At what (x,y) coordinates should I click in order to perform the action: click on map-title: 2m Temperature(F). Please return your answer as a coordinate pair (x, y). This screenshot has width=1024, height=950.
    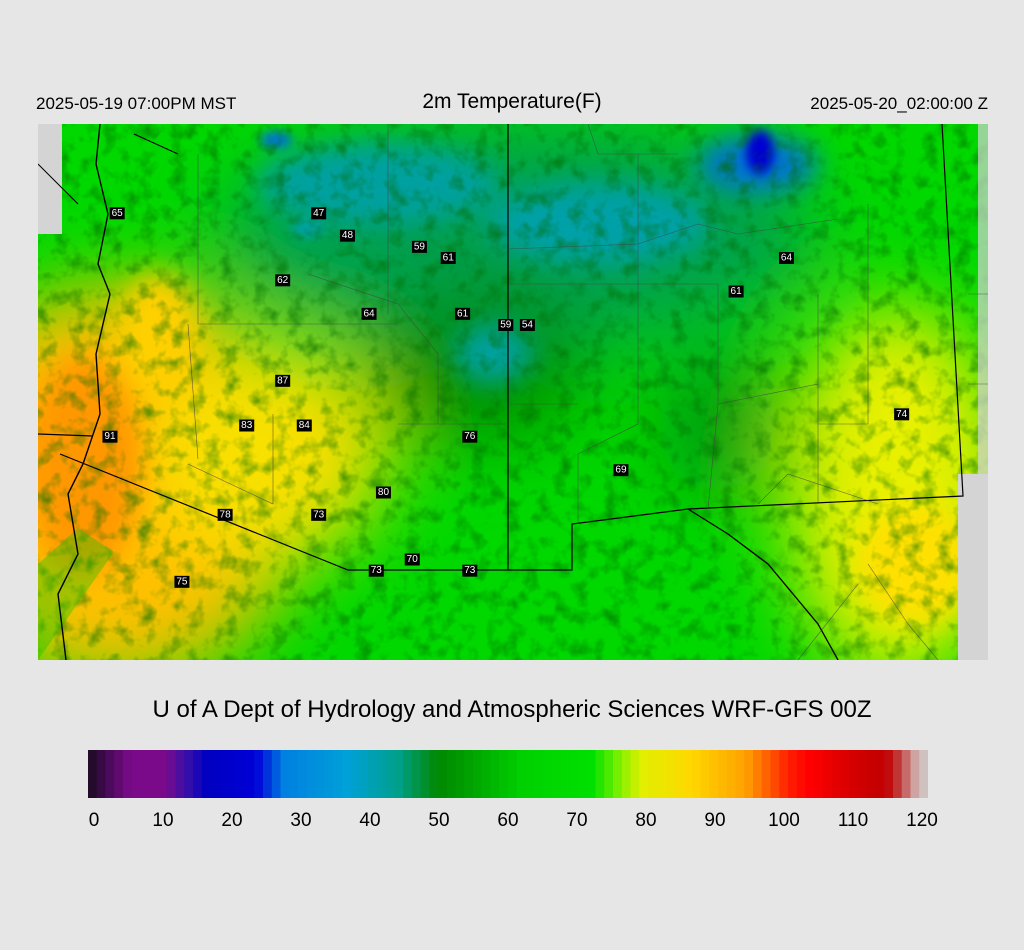
    Looking at the image, I should click on (512, 101).